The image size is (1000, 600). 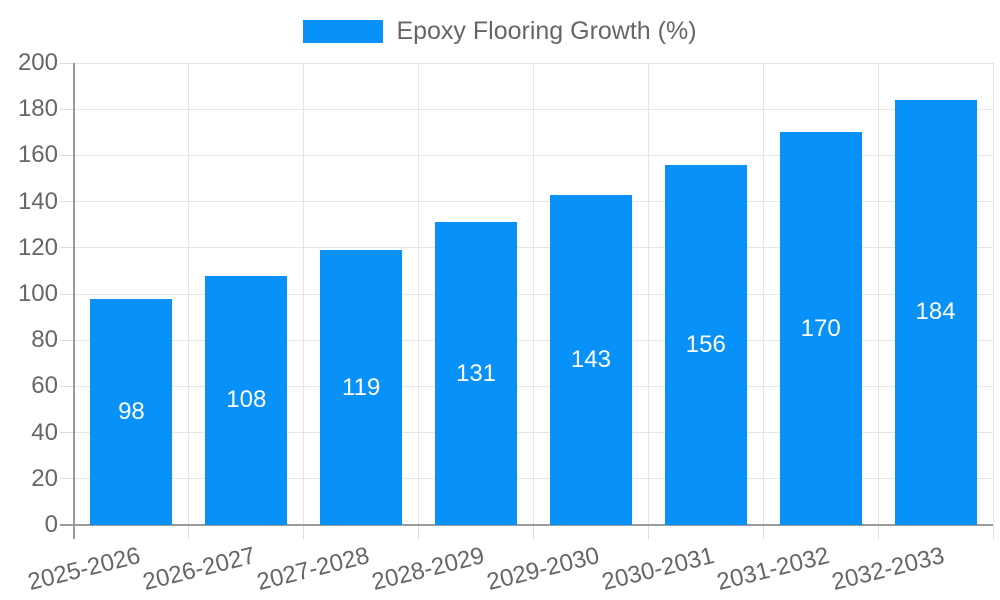 What do you see at coordinates (543, 569) in the screenshot?
I see `x-tick-label: 2029-2030` at bounding box center [543, 569].